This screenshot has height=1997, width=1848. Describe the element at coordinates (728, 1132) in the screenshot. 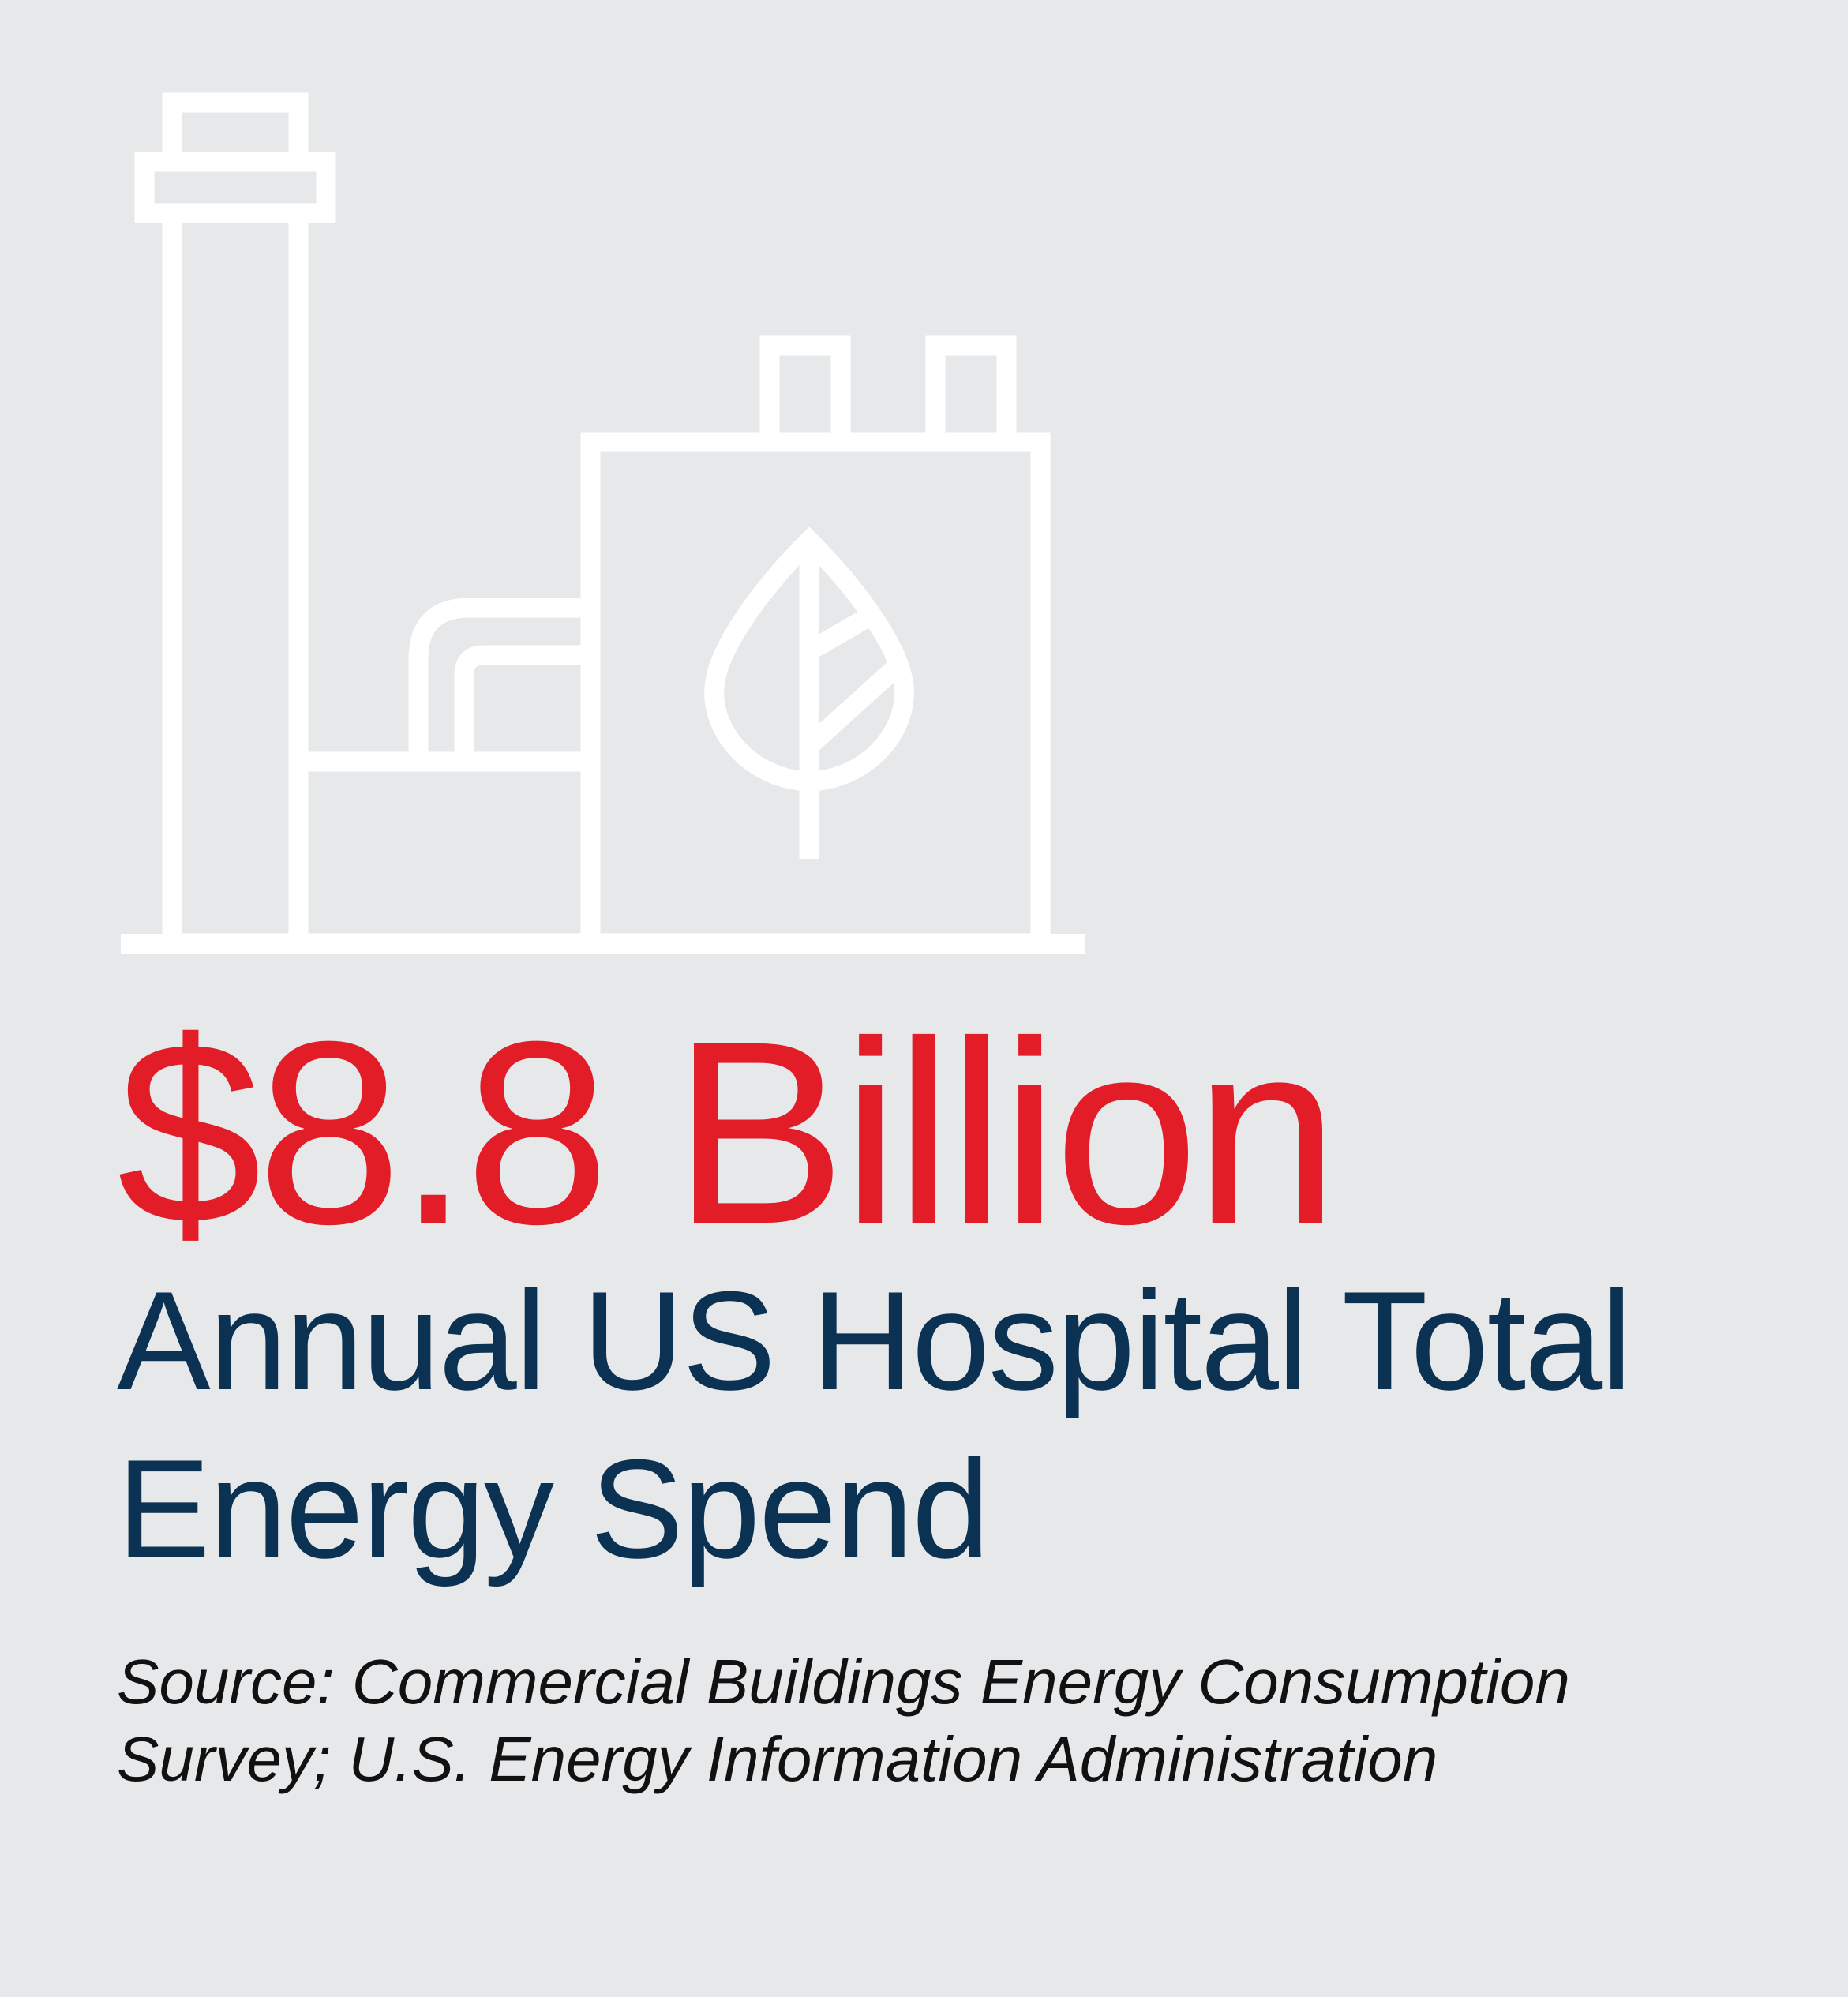

I see `stat-value: $8.8 Billion` at that location.